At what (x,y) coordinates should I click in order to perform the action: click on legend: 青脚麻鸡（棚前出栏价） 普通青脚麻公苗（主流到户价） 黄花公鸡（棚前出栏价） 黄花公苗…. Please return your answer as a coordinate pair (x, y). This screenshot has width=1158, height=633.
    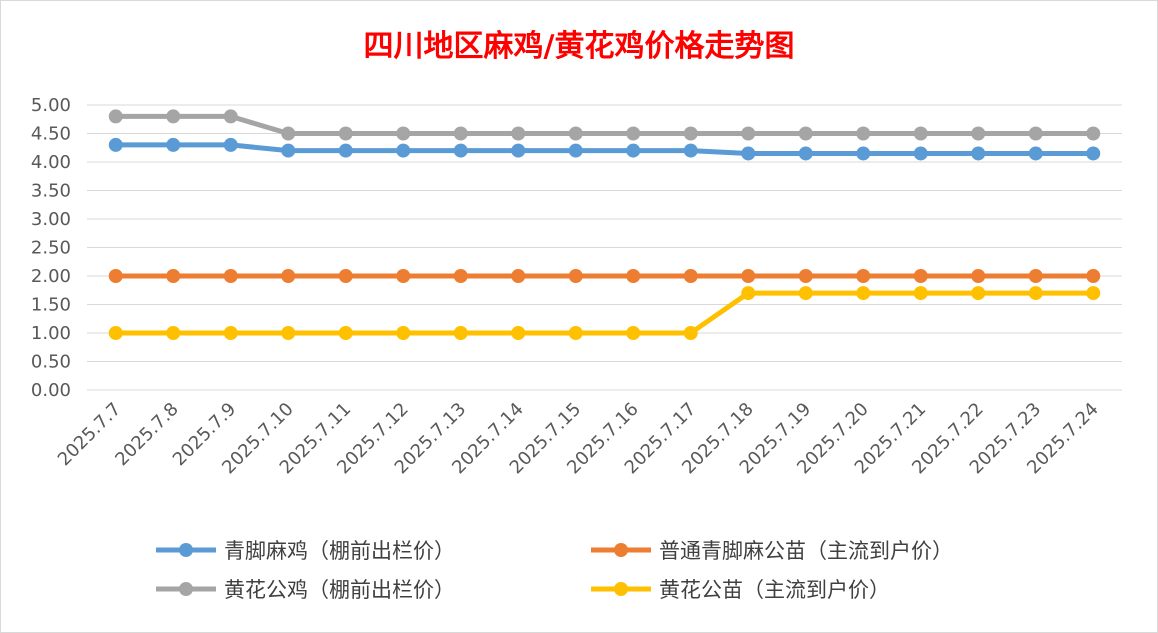
    Looking at the image, I should click on (554, 570).